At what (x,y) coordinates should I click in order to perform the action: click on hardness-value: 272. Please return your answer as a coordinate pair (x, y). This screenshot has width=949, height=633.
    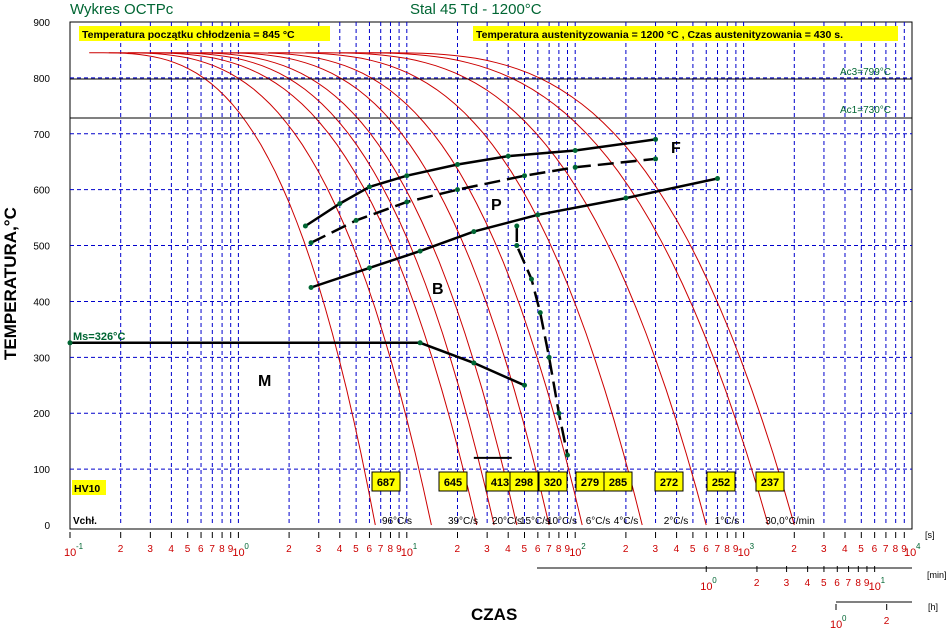
    Looking at the image, I should click on (669, 483).